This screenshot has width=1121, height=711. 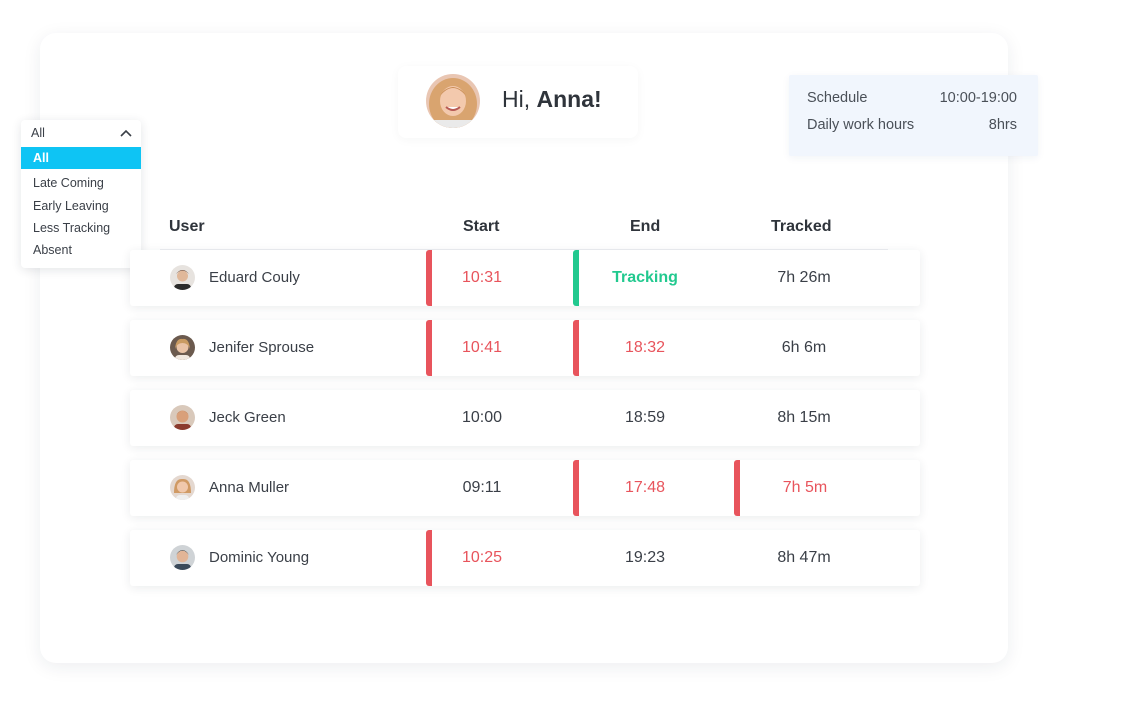 I want to click on end-time: 18:59, so click(x=645, y=417).